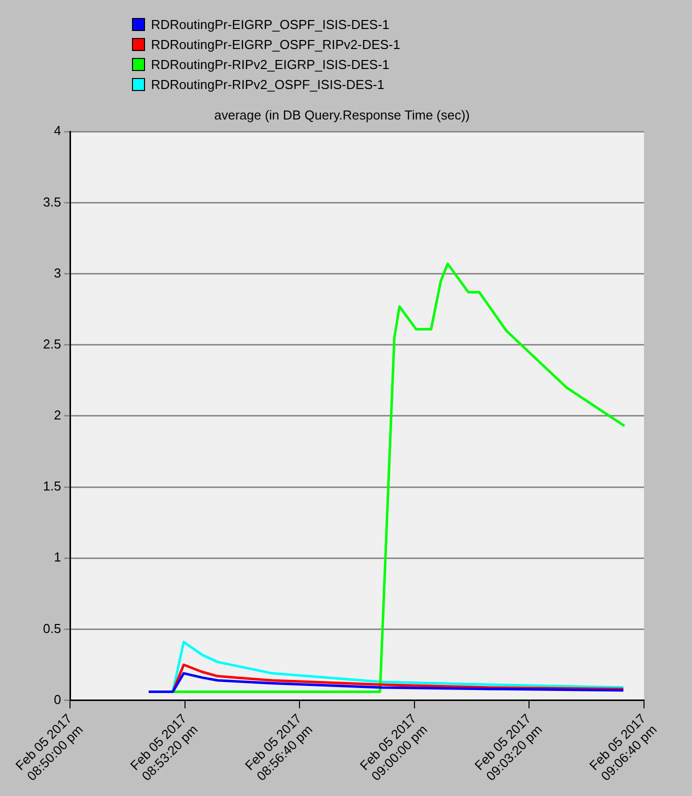 This screenshot has width=692, height=796. I want to click on legend-label: RDRoutingPr-EIGRP_OSPF_RIPv2-DES-1, so click(275, 44).